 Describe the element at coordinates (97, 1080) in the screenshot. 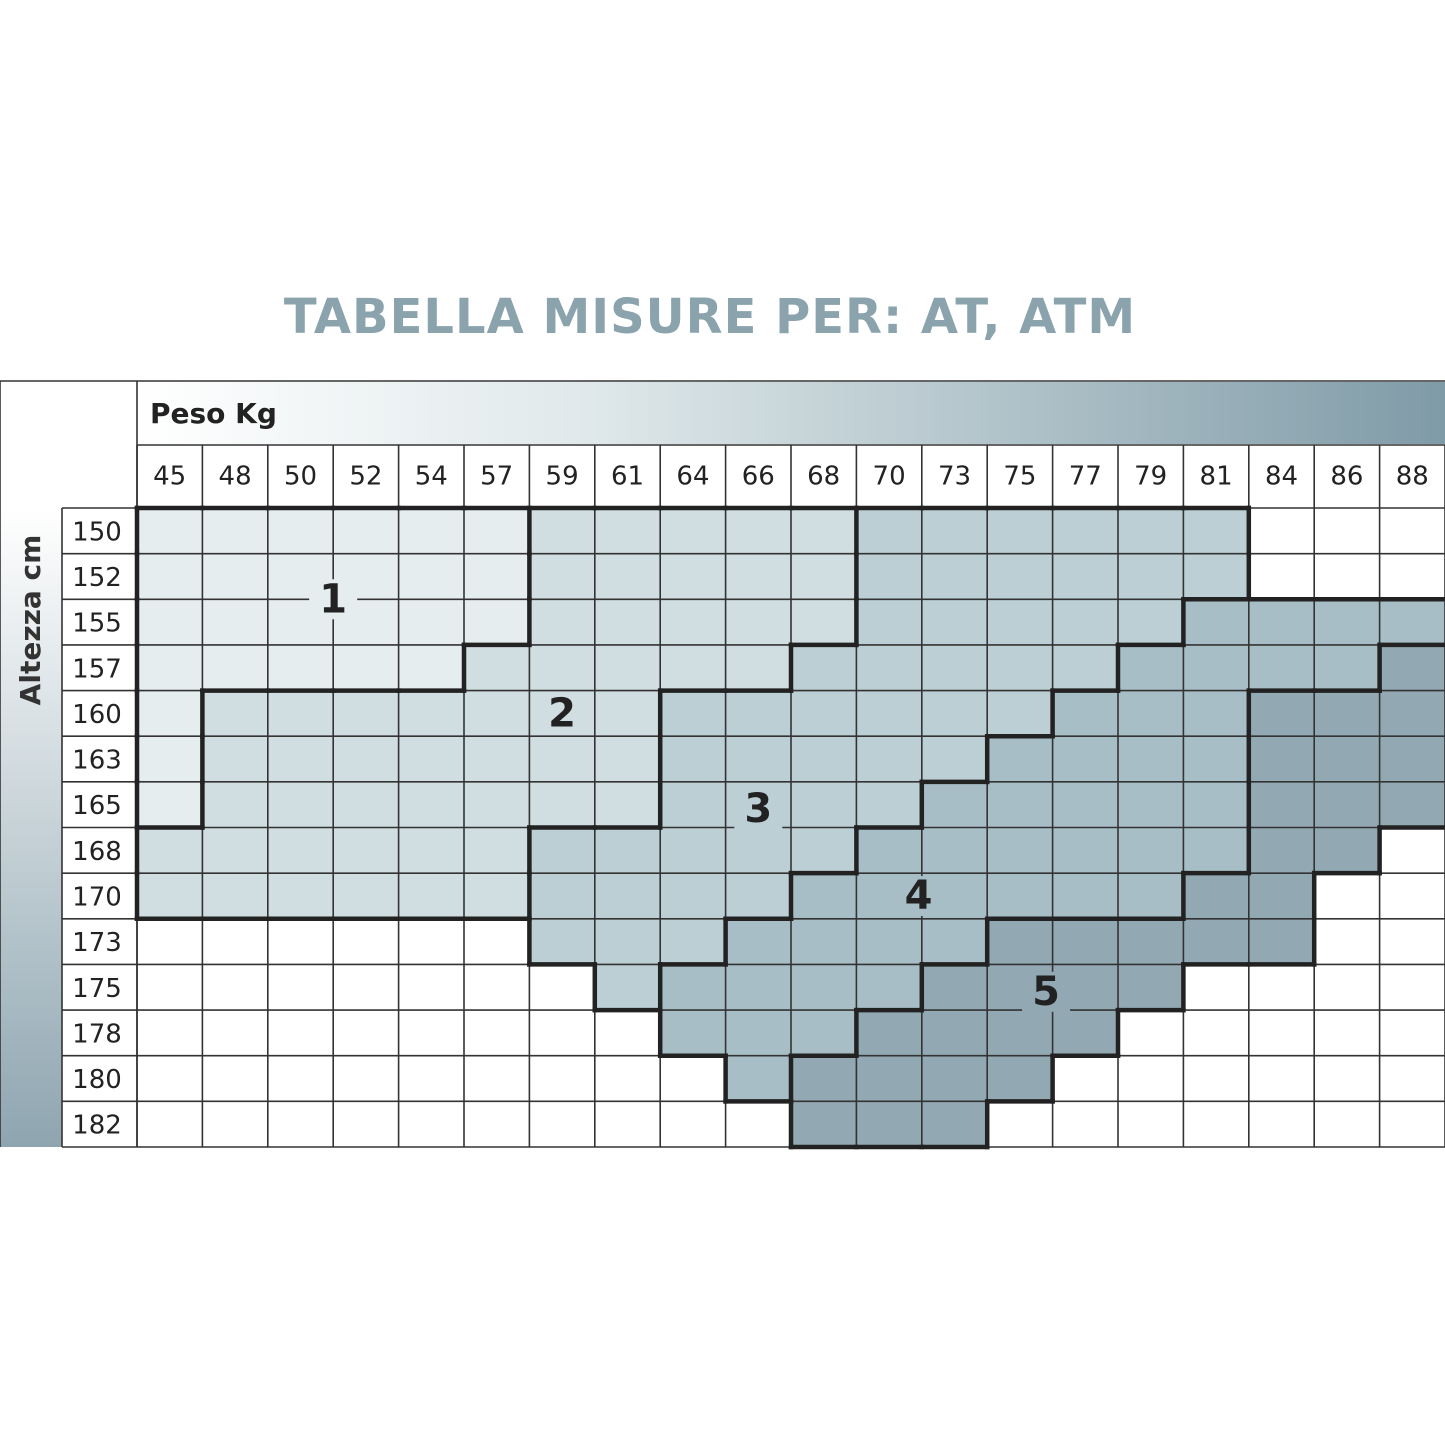

I see `row-label: 180` at that location.